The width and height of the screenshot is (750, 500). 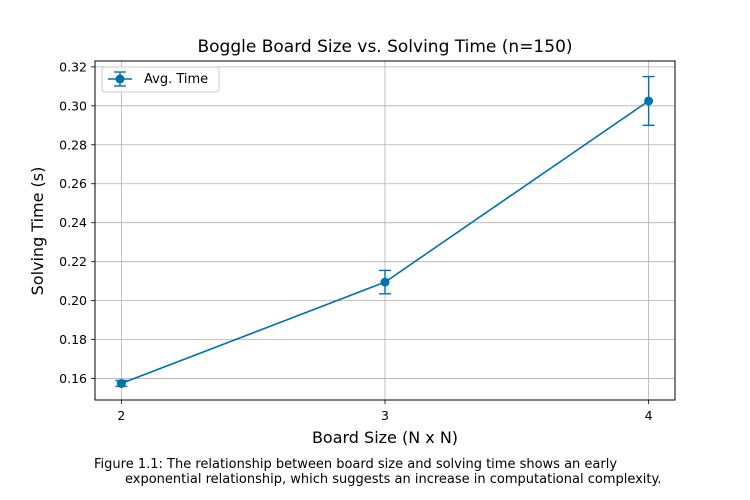 What do you see at coordinates (73, 105) in the screenshot?
I see `y-tick-label: 0.30` at bounding box center [73, 105].